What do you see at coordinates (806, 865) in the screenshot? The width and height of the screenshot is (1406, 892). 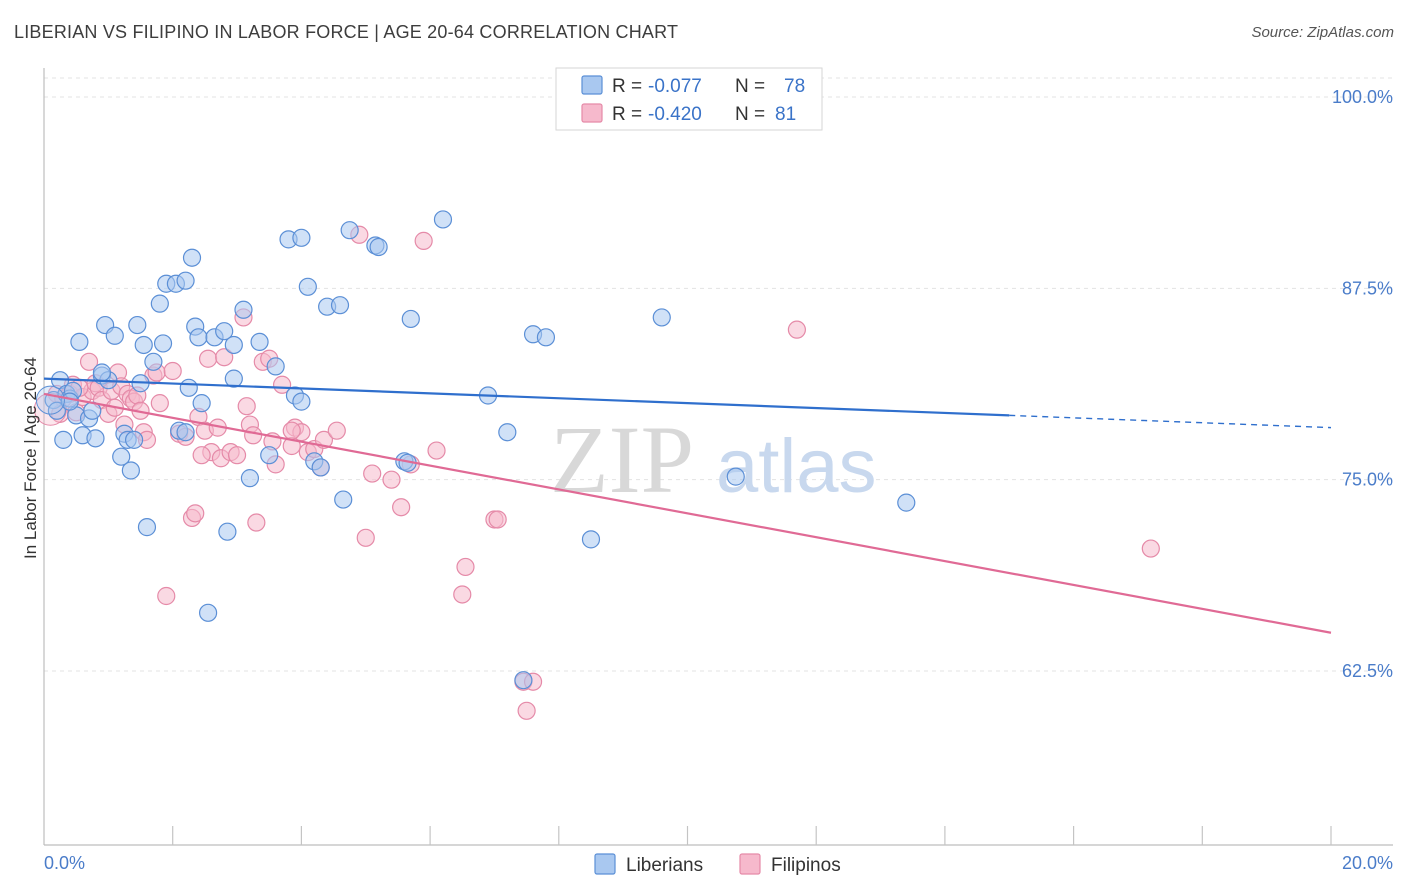 I see `bottom-legend-label-filipinos: Filipinos` at bounding box center [806, 865].